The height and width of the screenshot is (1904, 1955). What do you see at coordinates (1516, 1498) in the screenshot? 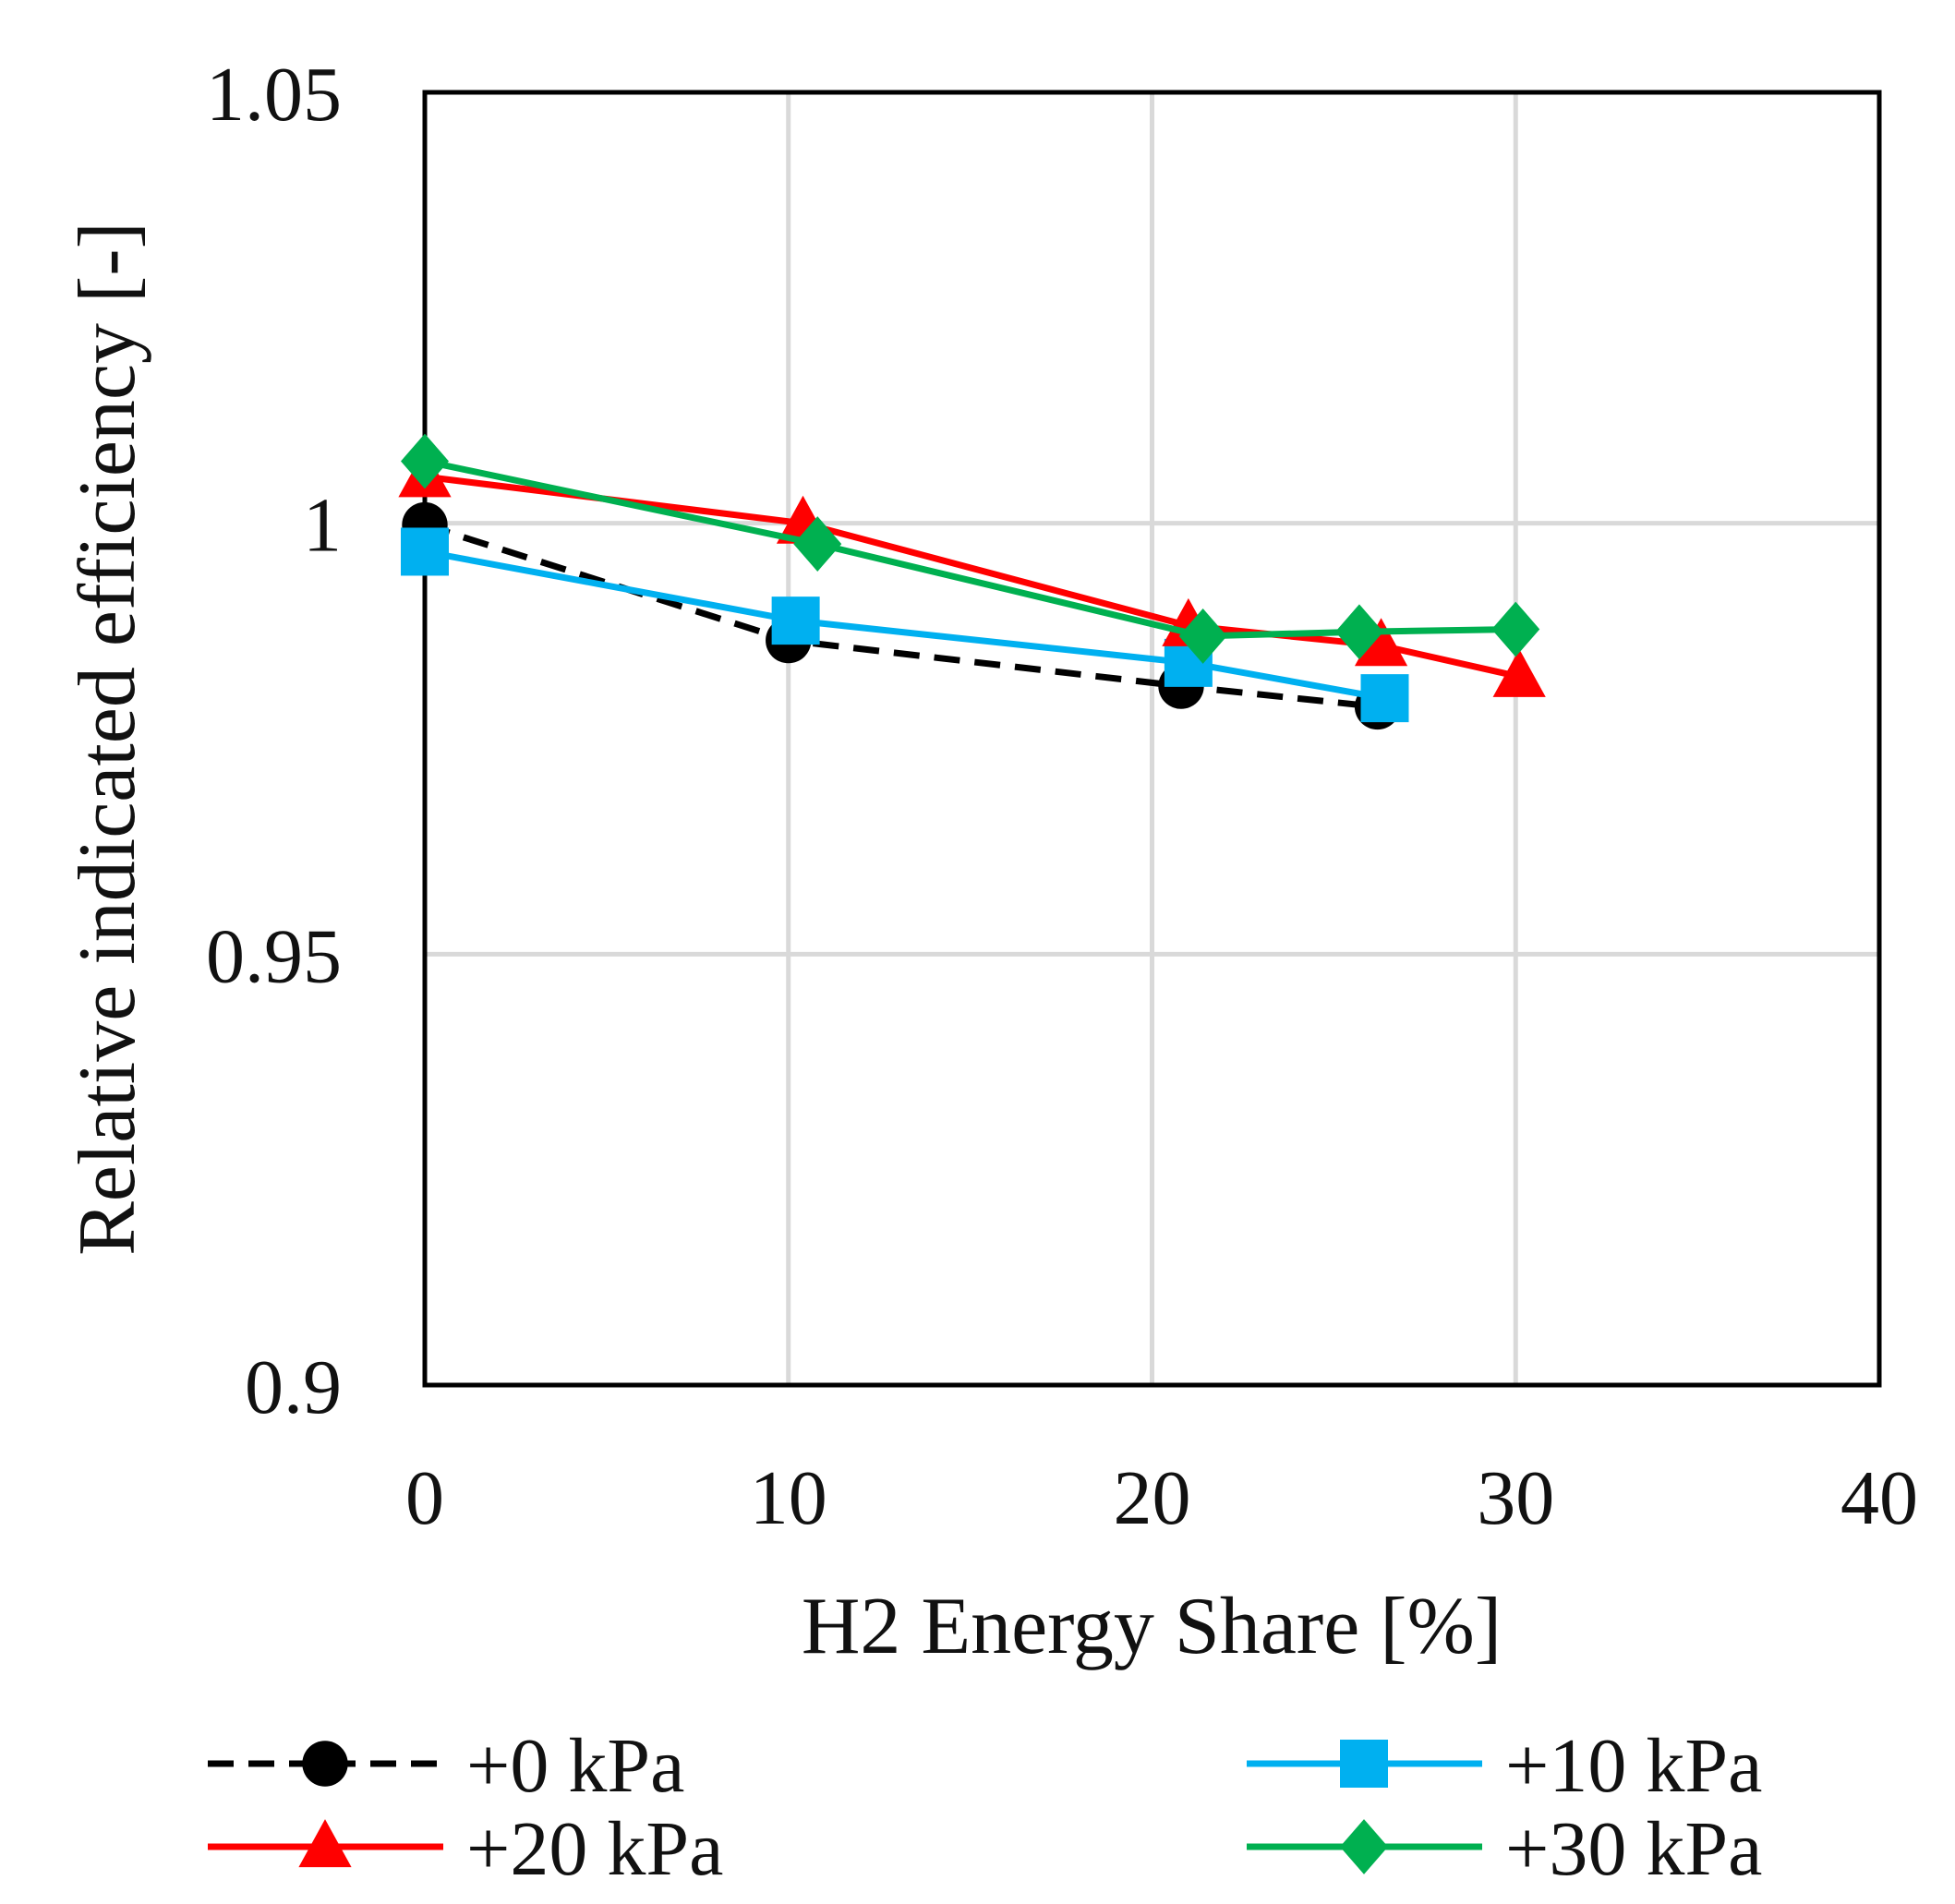
I see `x-tick-label: 30` at bounding box center [1516, 1498].